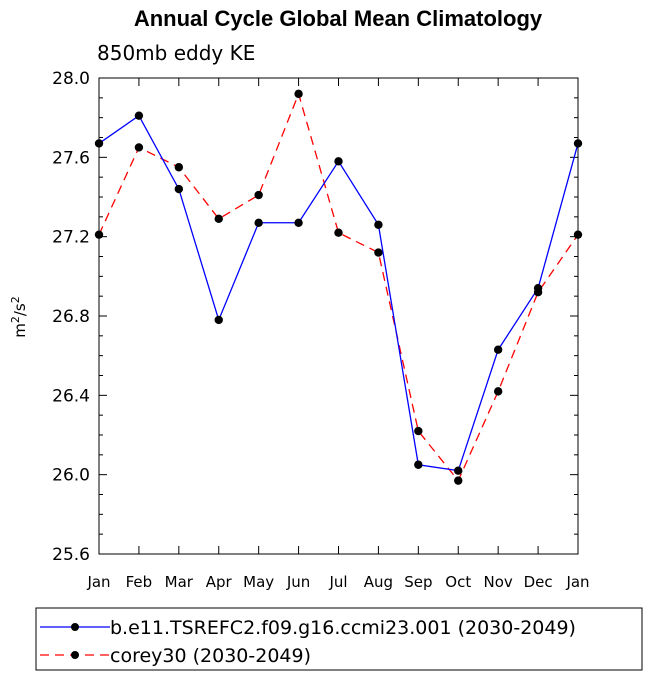  I want to click on x-tick-label: Mar, so click(179, 582).